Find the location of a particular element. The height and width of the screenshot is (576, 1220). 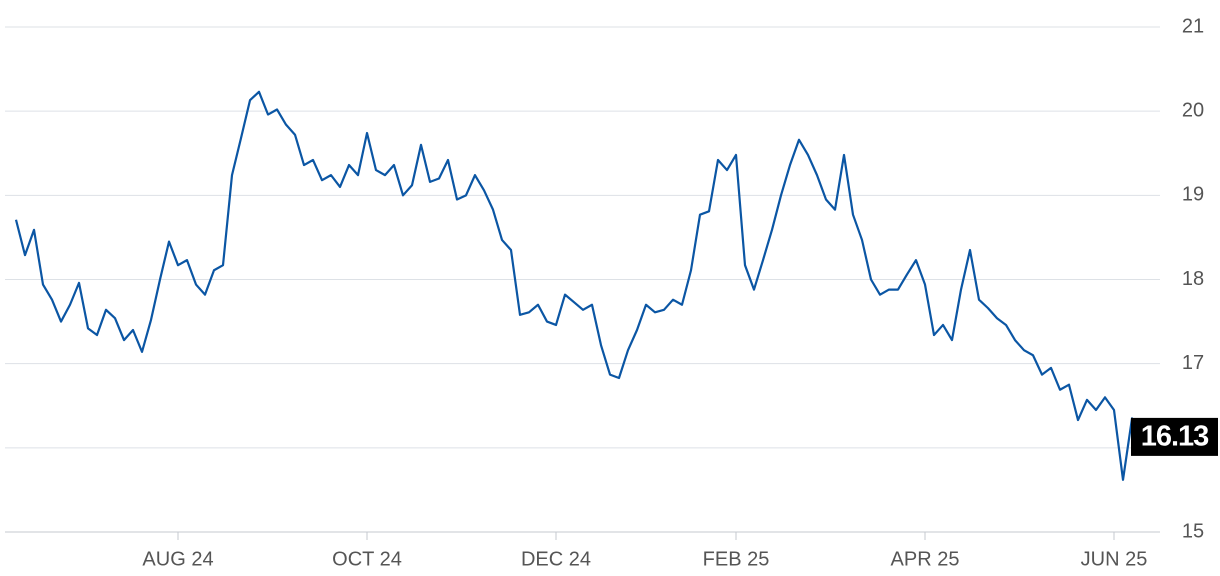

y-tick-label: 21 is located at coordinates (1193, 26).